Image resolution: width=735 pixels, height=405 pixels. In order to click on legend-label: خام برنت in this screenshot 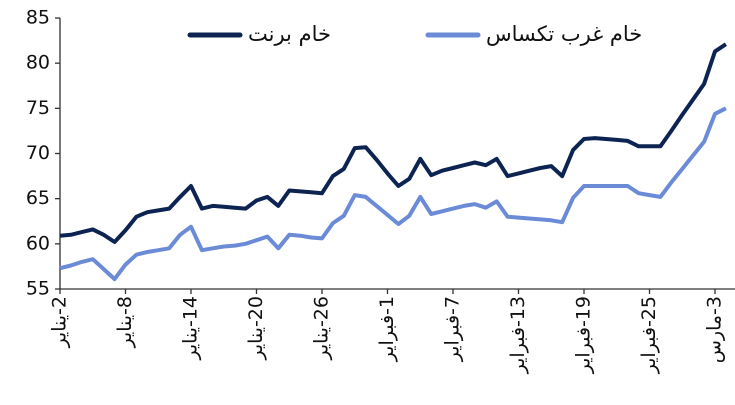, I will do `click(289, 34)`.